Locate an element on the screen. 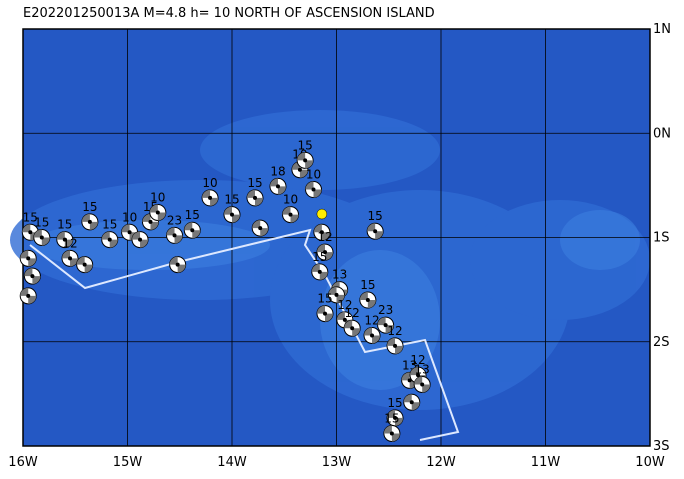 This screenshot has height=479, width=684. x-tick-label: 11W is located at coordinates (546, 462).